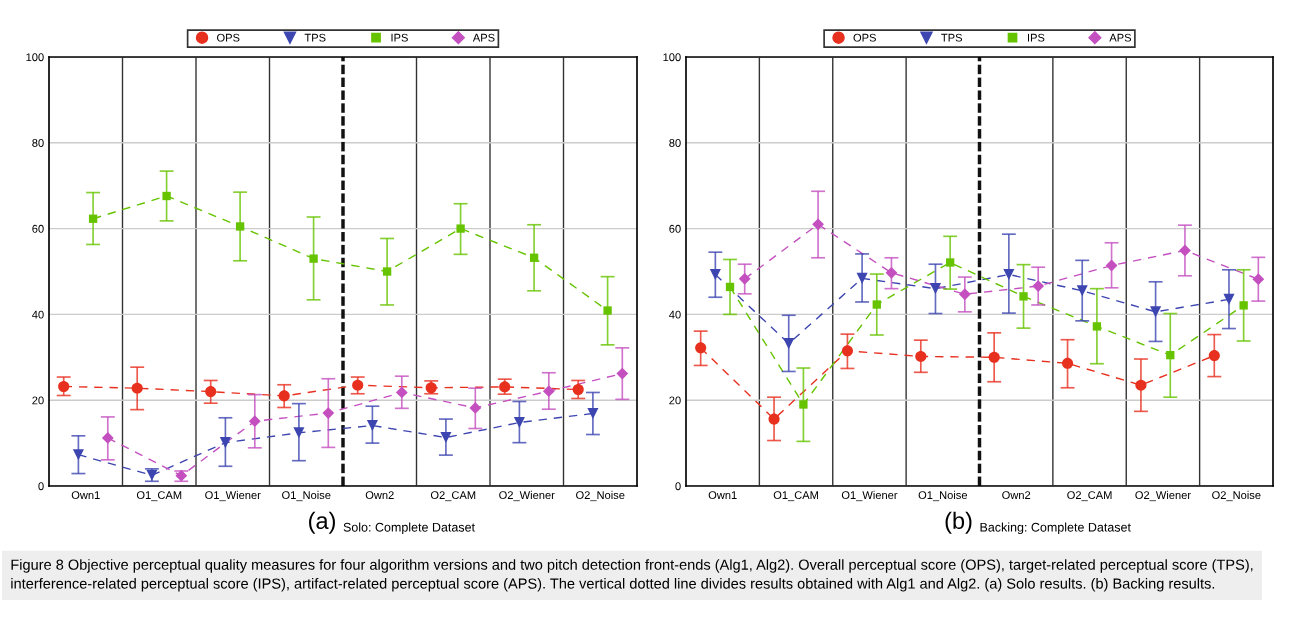 Image resolution: width=1290 pixels, height=639 pixels. Describe the element at coordinates (1038, 523) in the screenshot. I see `text: (b) Backing: Complete Dataset` at that location.